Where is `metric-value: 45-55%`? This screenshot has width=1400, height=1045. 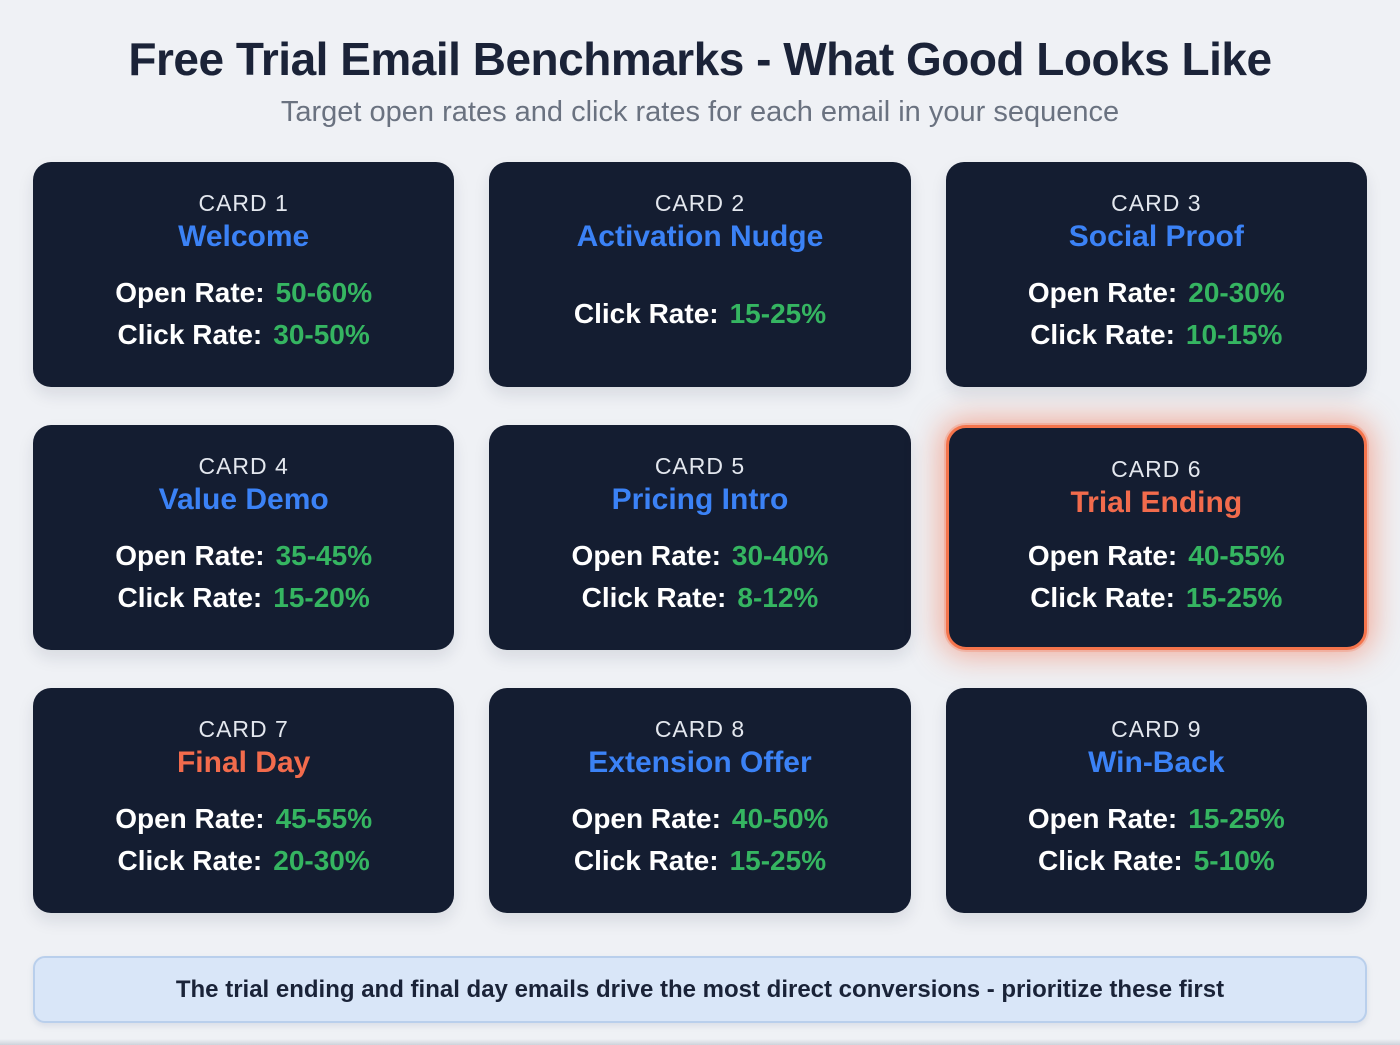 metric-value: 45-55% is located at coordinates (324, 818).